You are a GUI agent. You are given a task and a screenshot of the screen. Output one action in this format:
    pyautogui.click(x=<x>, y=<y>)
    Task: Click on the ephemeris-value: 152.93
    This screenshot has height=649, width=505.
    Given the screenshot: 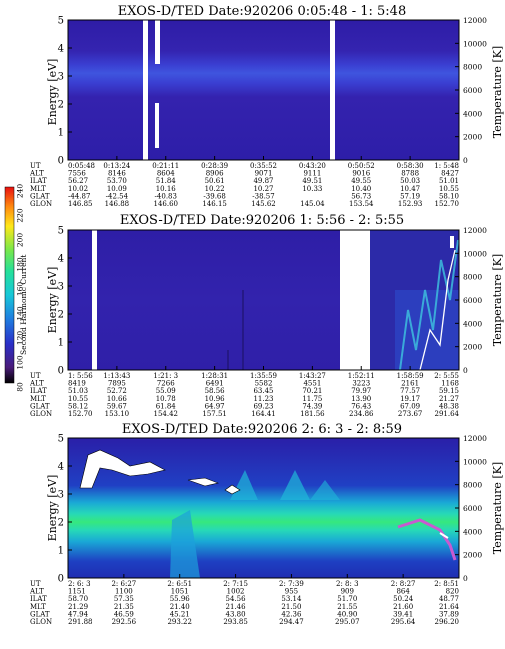 What is the action you would take?
    pyautogui.click(x=410, y=204)
    